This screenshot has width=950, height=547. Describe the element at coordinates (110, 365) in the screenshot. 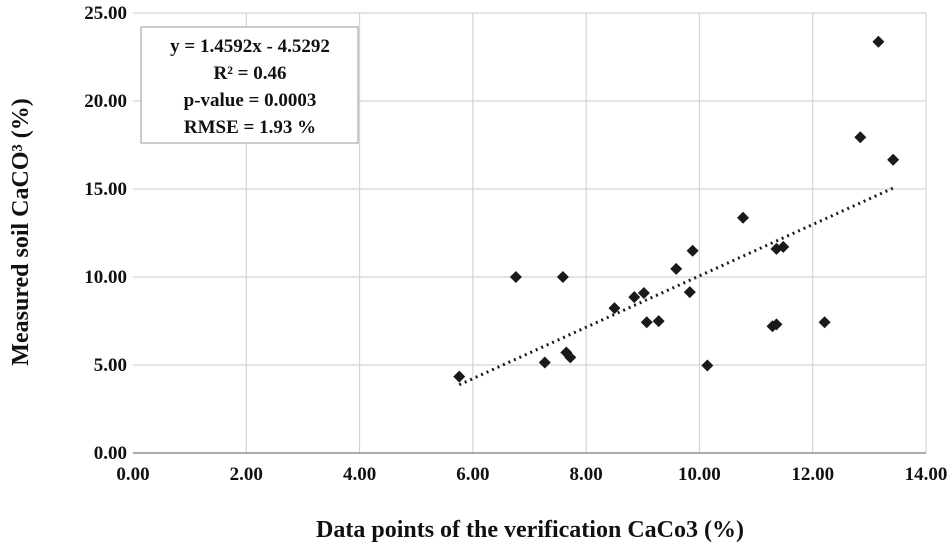

I see `y-tick-label: 5.00` at that location.